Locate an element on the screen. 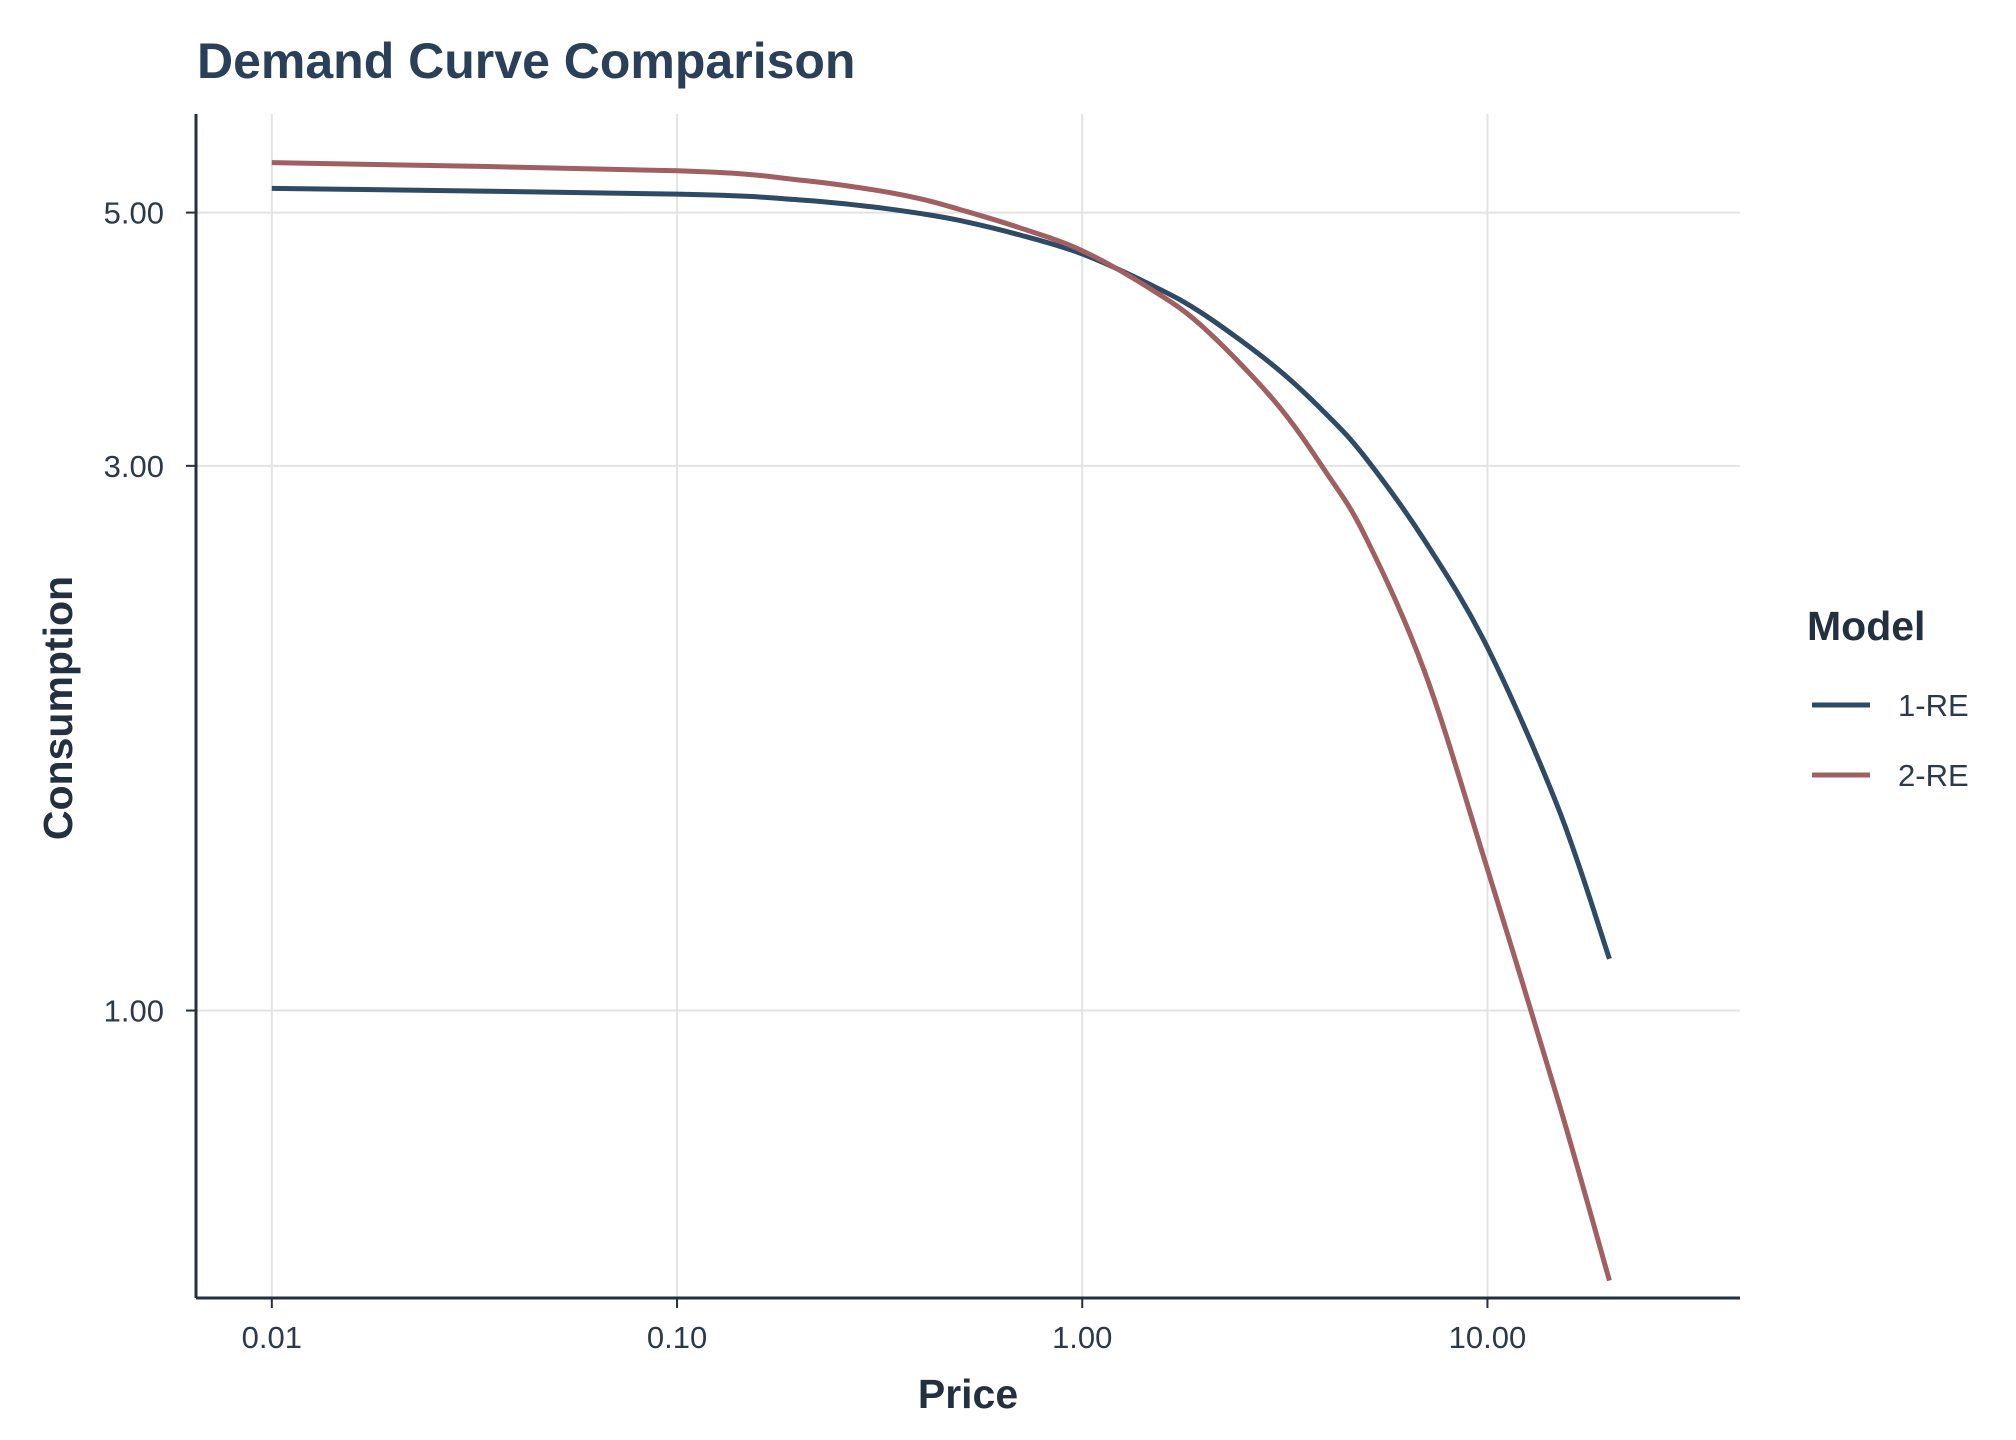 The height and width of the screenshot is (1440, 2016). y-tick-label: 3.00 is located at coordinates (134, 466).